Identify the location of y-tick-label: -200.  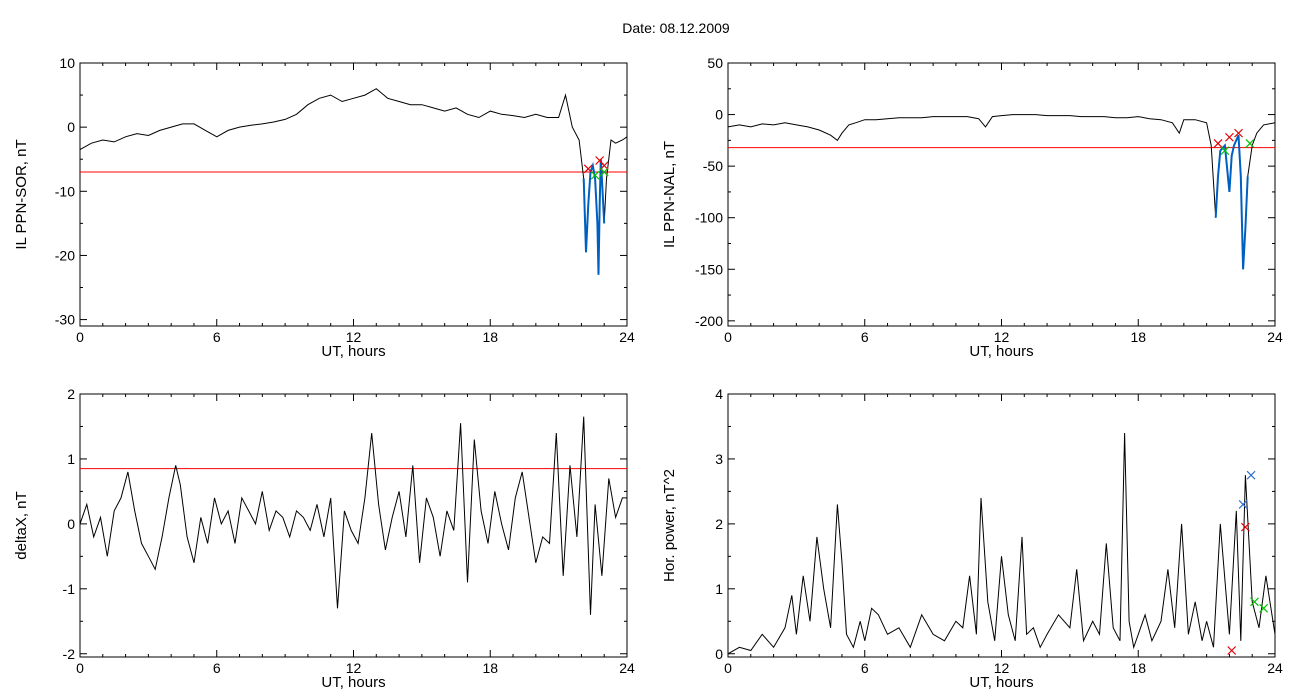
(709, 321).